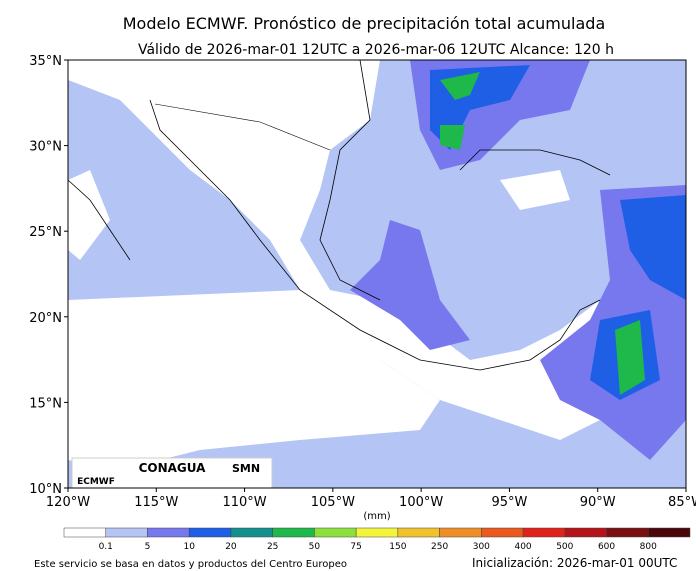  Describe the element at coordinates (106, 547) in the screenshot. I see `colorbar-label: 0.1` at that location.